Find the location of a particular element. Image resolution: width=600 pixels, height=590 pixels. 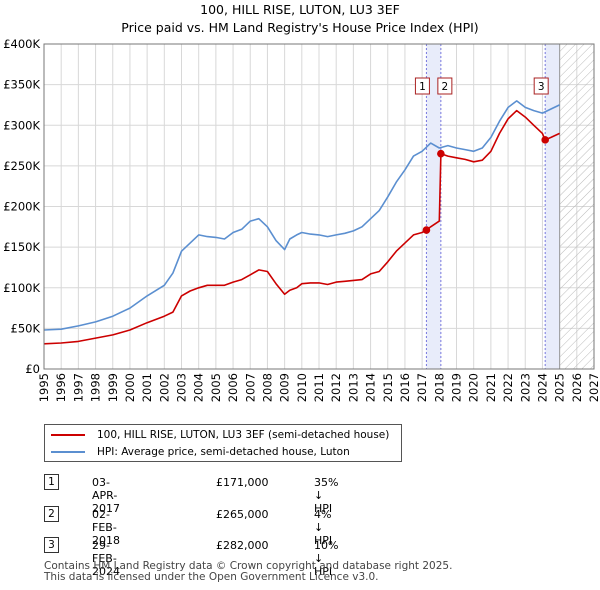

sale-hpi-diff: 10% ↓ HPI is located at coordinates (326, 558).